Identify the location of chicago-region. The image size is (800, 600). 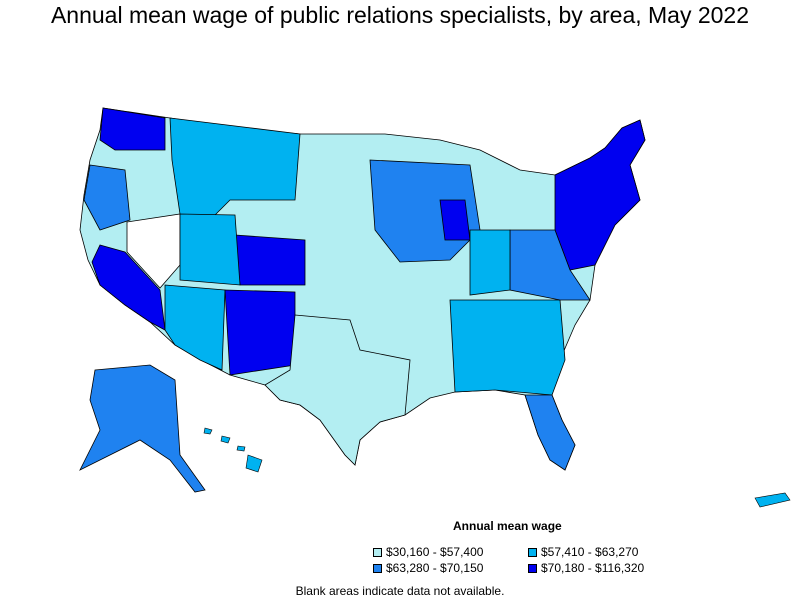
(455, 220).